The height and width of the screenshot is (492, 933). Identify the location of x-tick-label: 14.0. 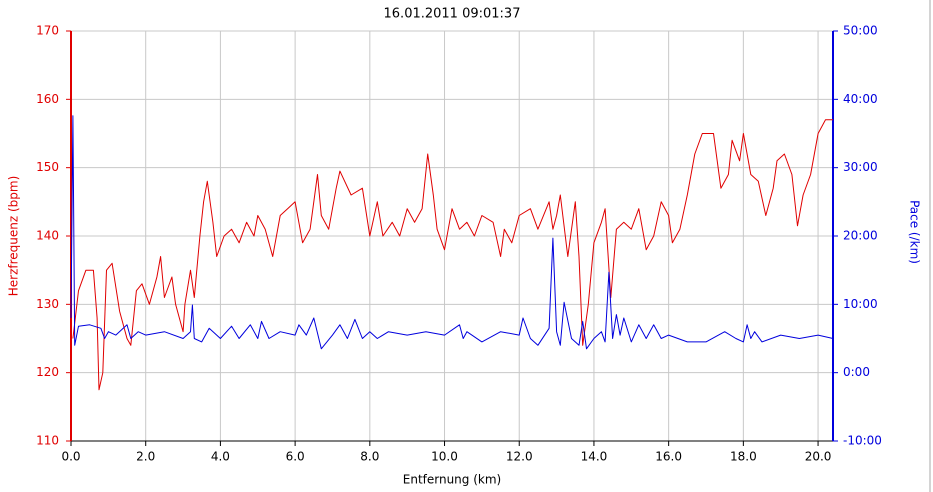
(594, 457).